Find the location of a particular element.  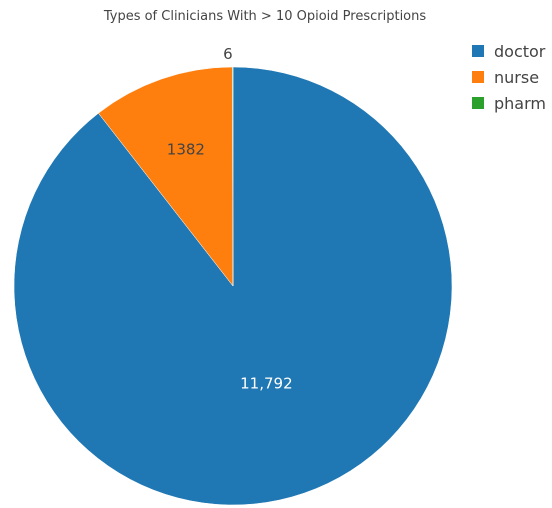

slice-label-doctor: 11,792 is located at coordinates (266, 383).